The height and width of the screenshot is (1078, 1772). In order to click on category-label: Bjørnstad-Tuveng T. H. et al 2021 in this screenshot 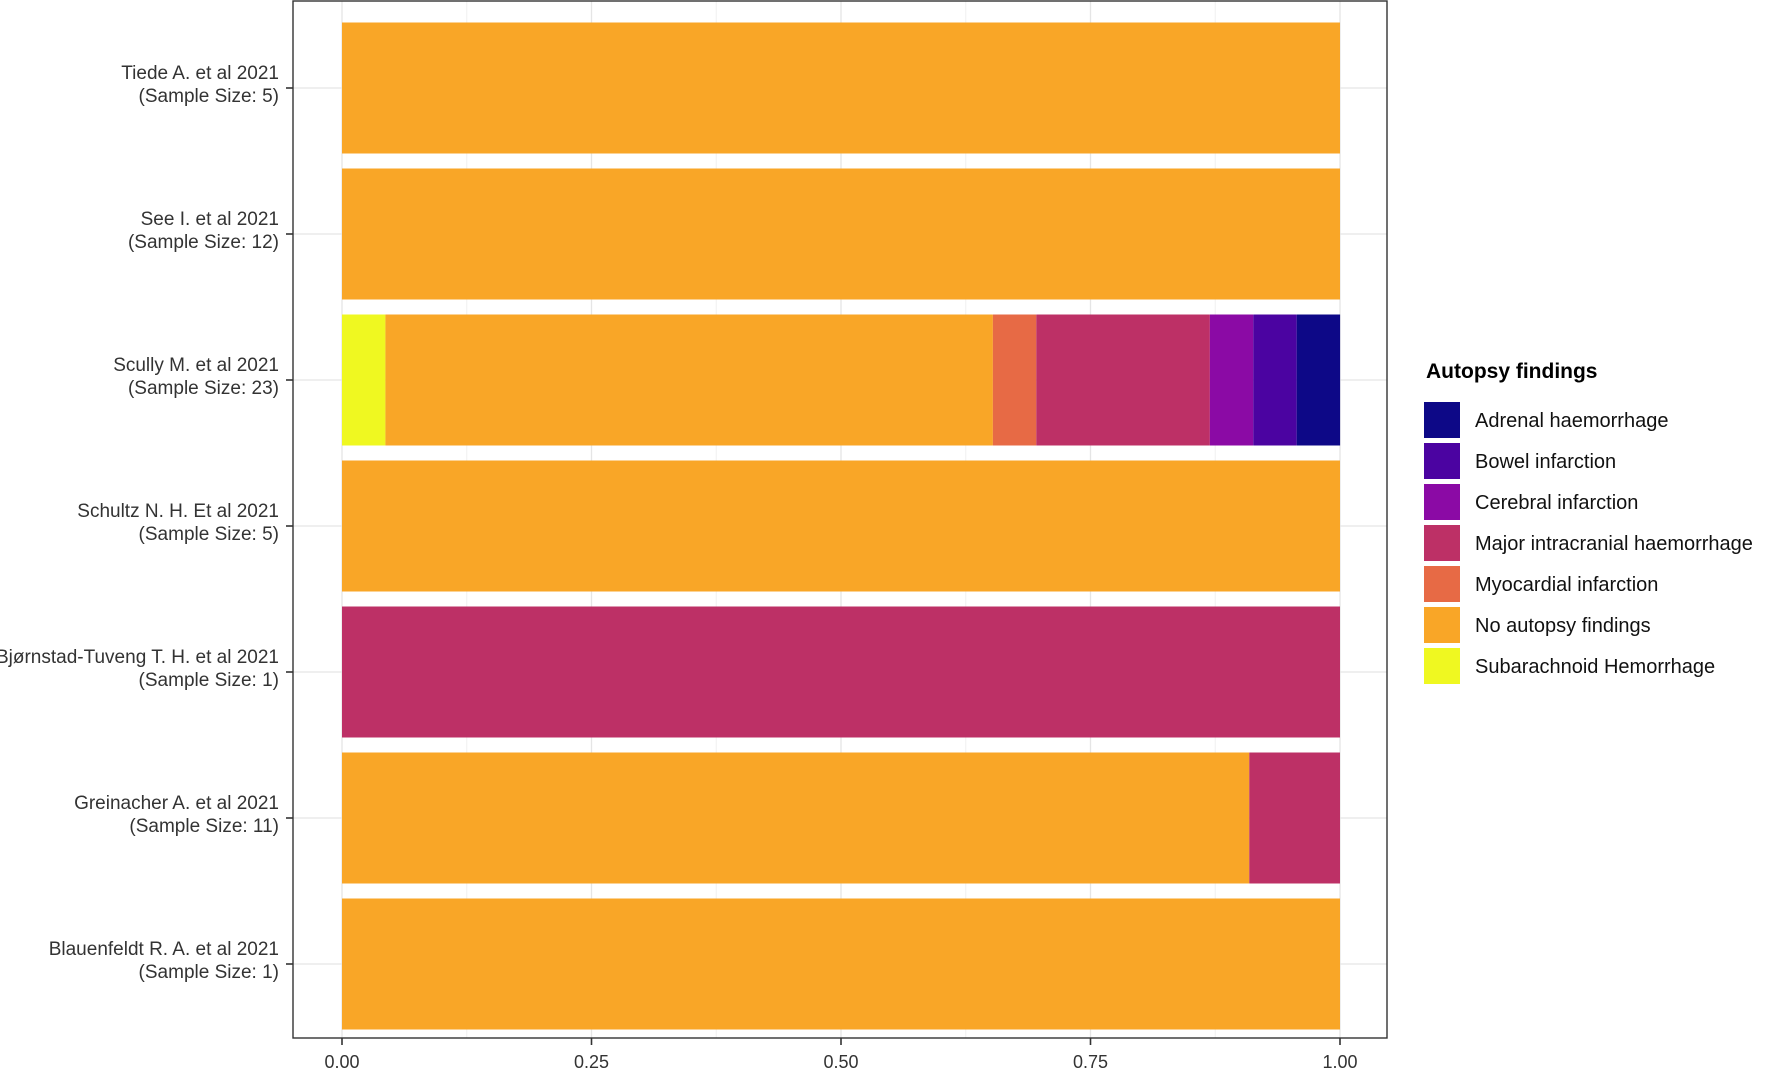, I will do `click(139, 657)`.